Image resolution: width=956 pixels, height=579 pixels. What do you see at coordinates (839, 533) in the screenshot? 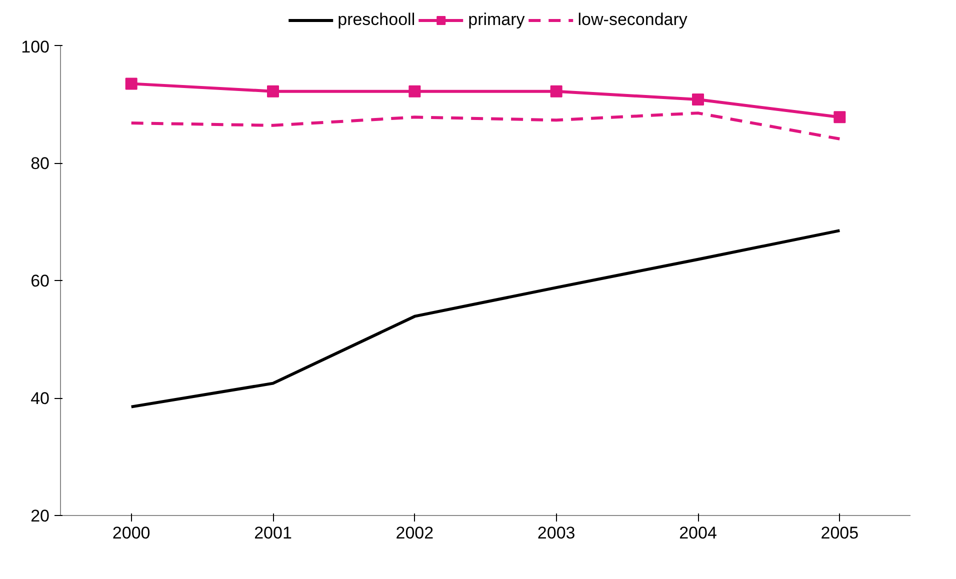
I see `x-tick-label: 2005` at bounding box center [839, 533].